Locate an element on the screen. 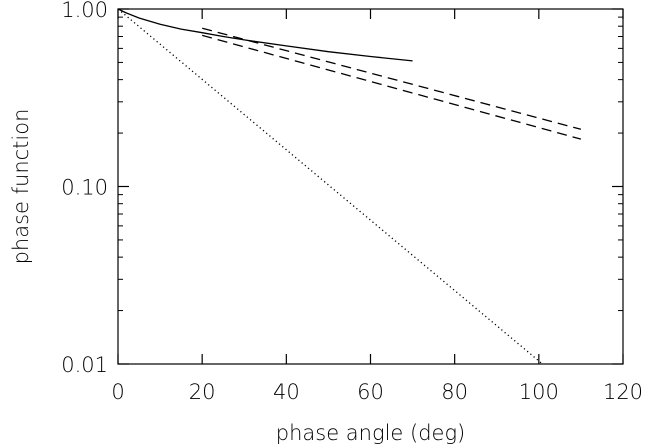  x-tick-label: 120 is located at coordinates (623, 392).